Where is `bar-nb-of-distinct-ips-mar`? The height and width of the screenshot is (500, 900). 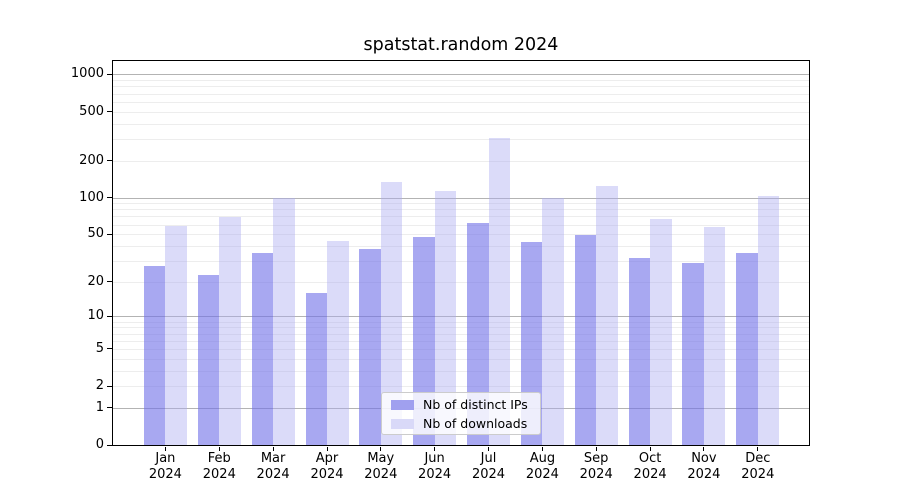
bar-nb-of-distinct-ips-mar is located at coordinates (262, 348).